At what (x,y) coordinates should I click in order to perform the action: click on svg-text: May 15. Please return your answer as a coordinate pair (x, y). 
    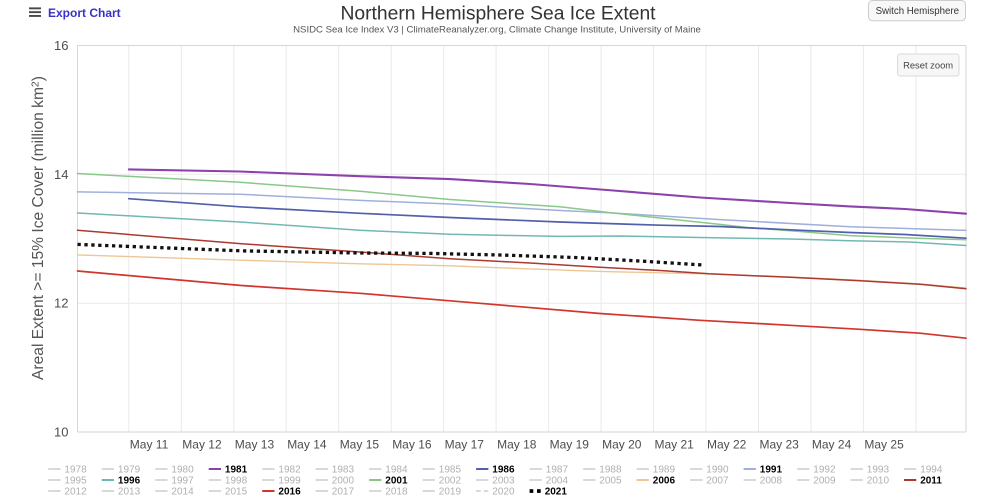
    Looking at the image, I should click on (360, 445).